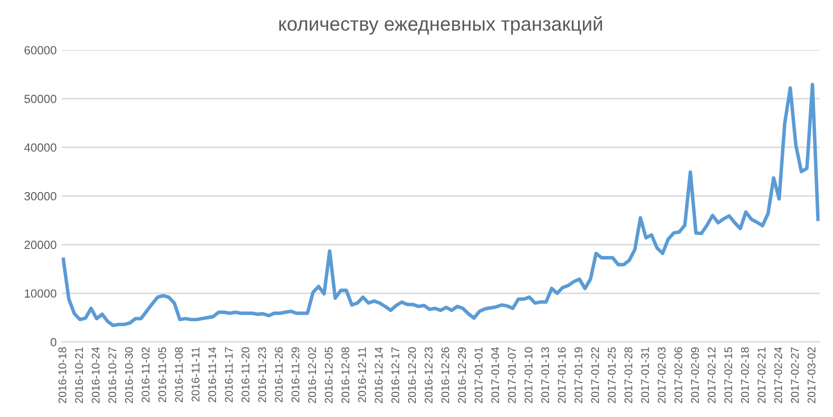  Describe the element at coordinates (645, 375) in the screenshot. I see `x-tick-label: 2017-01-31` at that location.